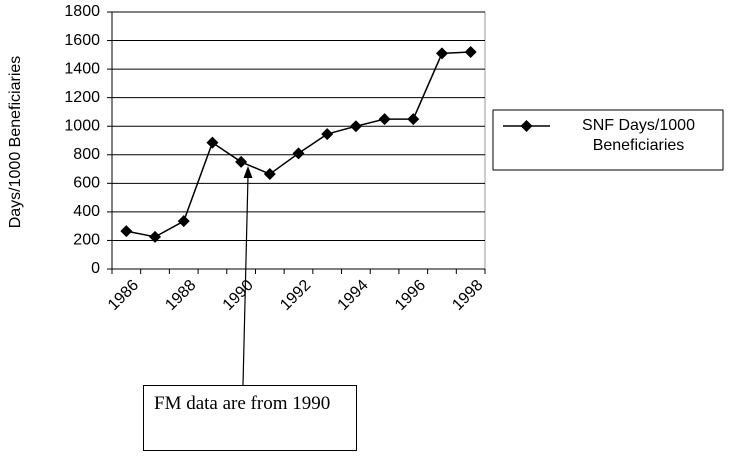  What do you see at coordinates (82, 40) in the screenshot?
I see `y-tick-label: 1600` at bounding box center [82, 40].